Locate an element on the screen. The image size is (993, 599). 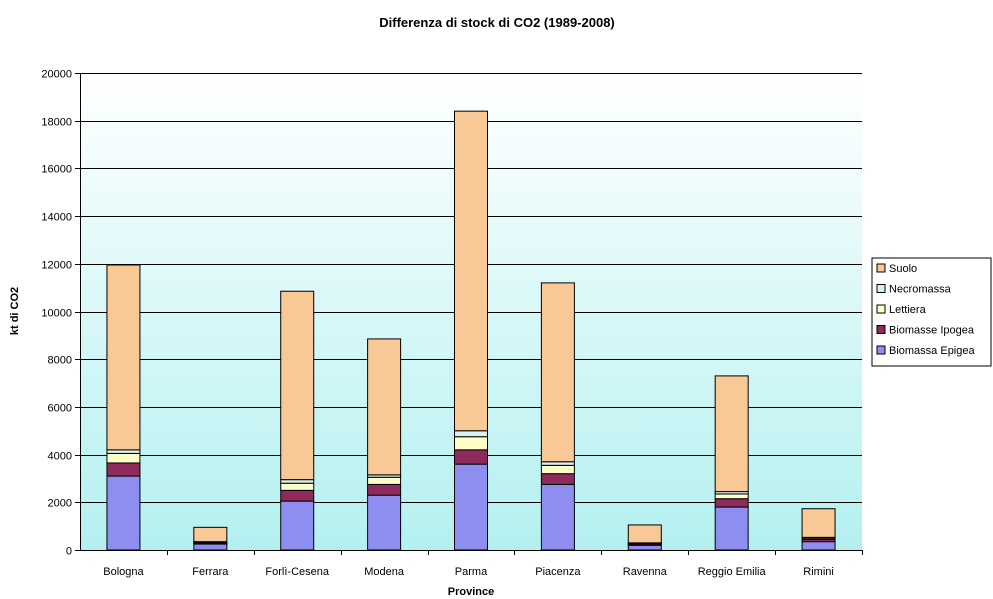
x-tick-label: Modena is located at coordinates (384, 572).